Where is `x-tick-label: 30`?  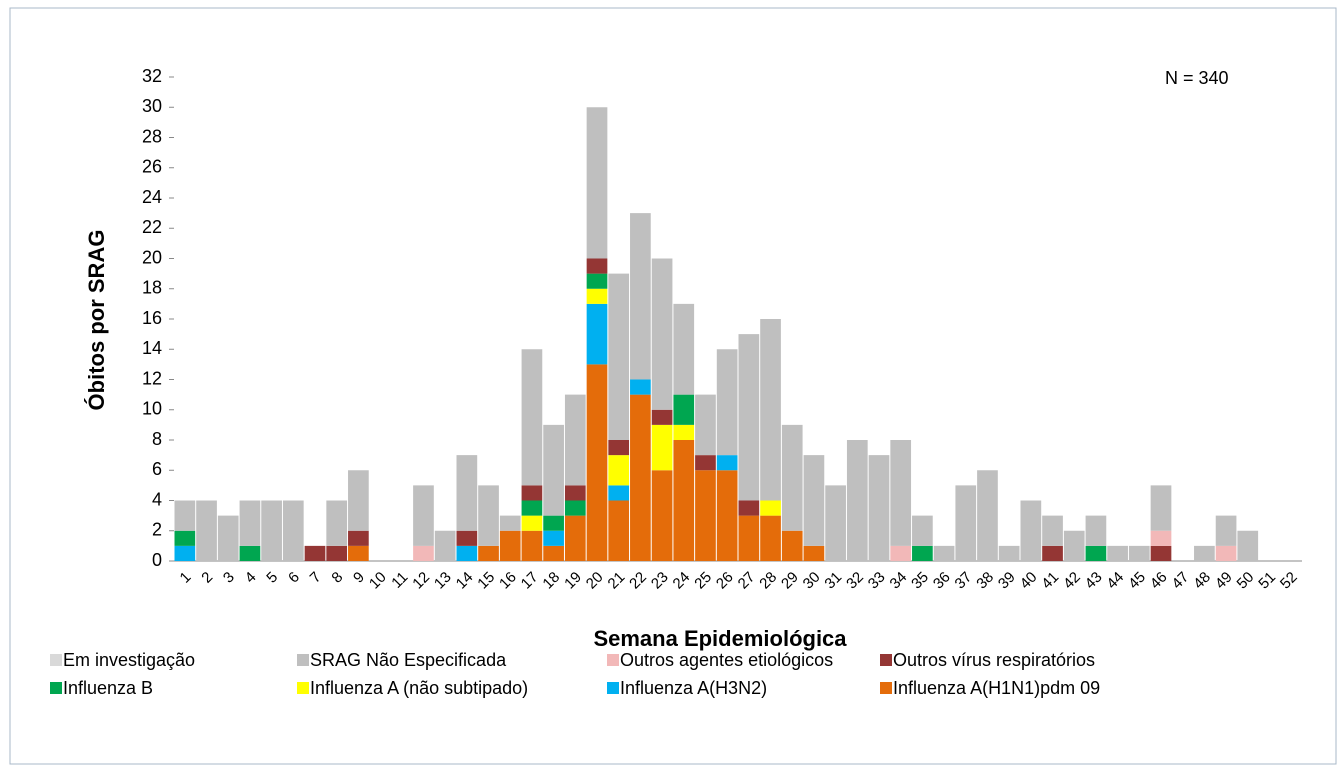
x-tick-label: 30 is located at coordinates (812, 581).